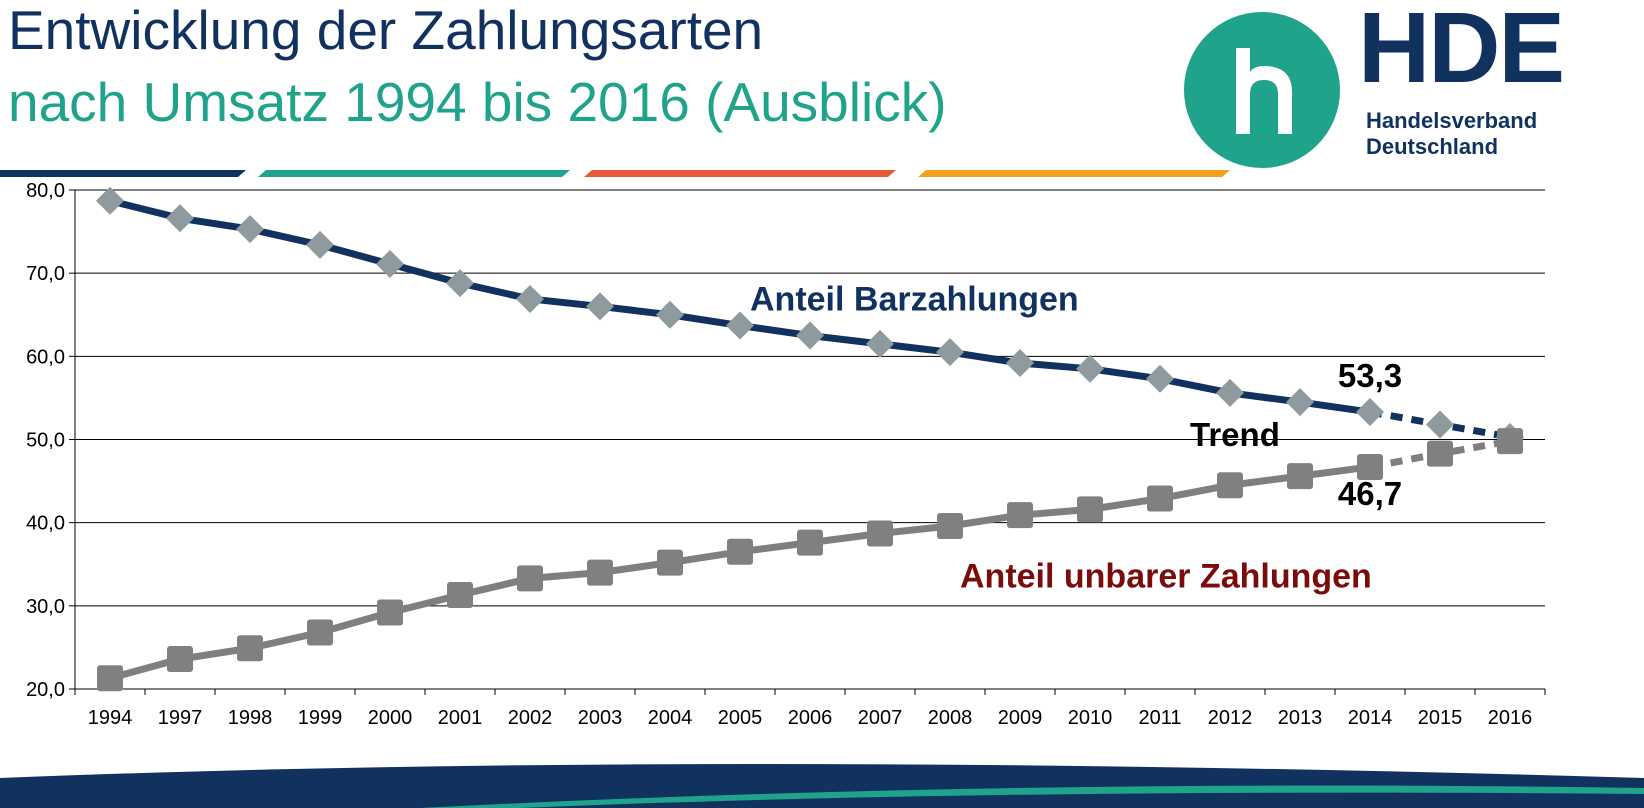  I want to click on logo-subtitle-line2: Deutschland, so click(1432, 146).